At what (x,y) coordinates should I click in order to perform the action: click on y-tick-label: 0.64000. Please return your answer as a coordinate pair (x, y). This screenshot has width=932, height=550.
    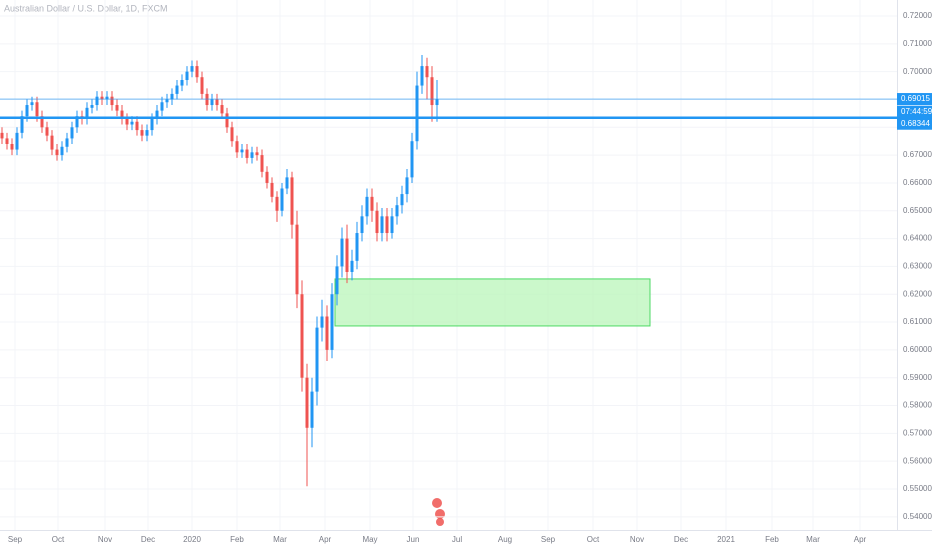
    Looking at the image, I should click on (917, 238).